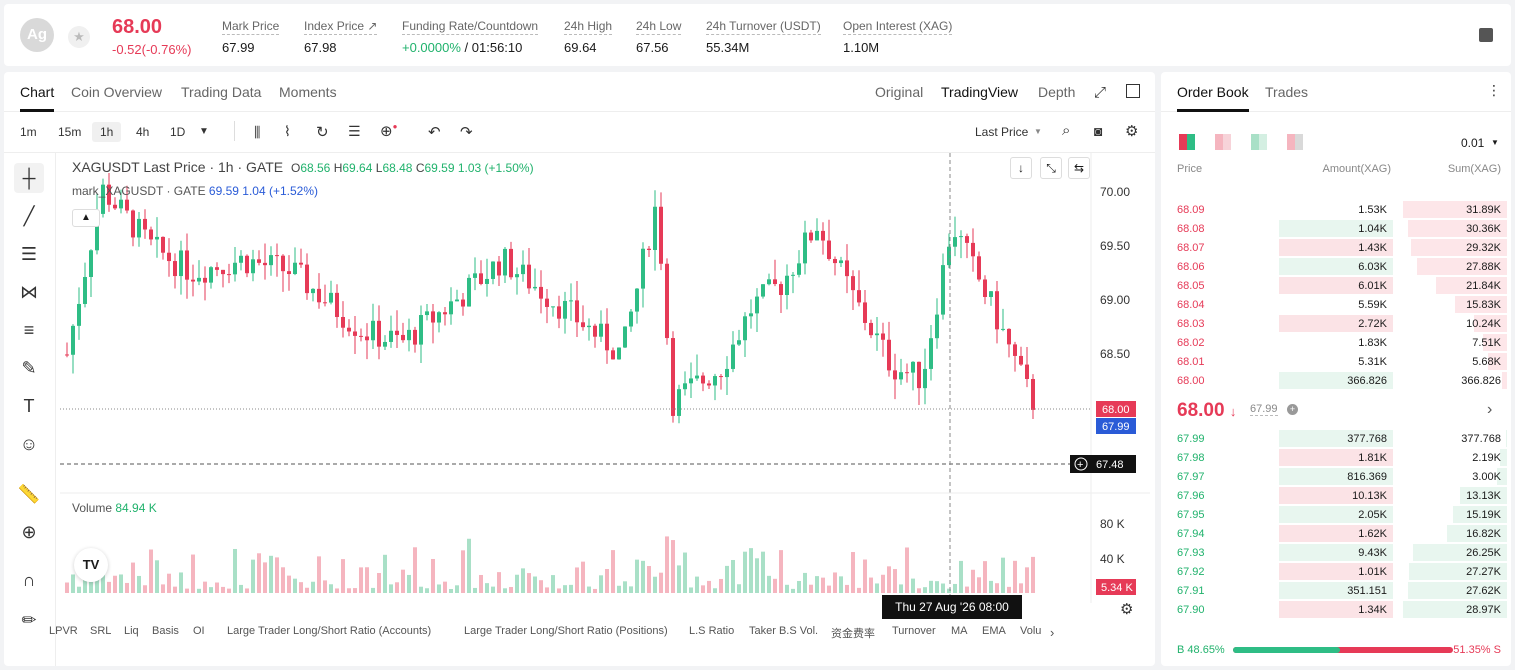 The height and width of the screenshot is (670, 1515). I want to click on camera-icon: ◙, so click(1098, 131).